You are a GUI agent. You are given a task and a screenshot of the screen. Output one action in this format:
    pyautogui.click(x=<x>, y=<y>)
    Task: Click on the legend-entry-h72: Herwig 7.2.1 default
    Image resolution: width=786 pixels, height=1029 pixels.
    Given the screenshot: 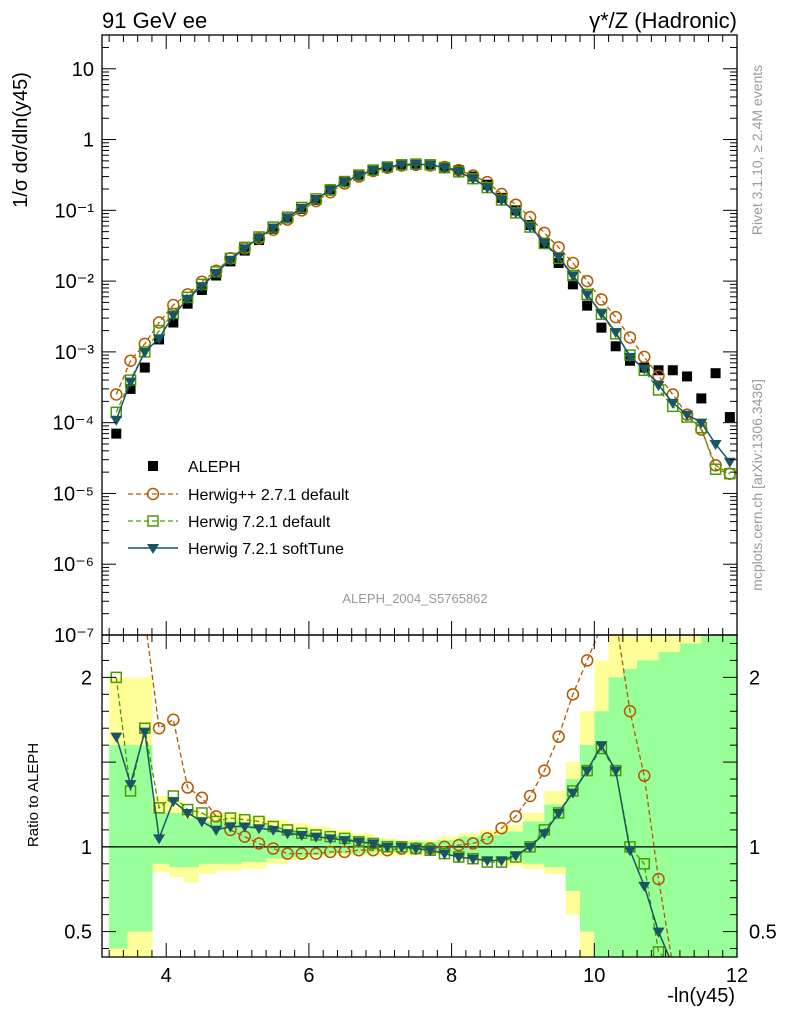 What is the action you would take?
    pyautogui.click(x=229, y=522)
    